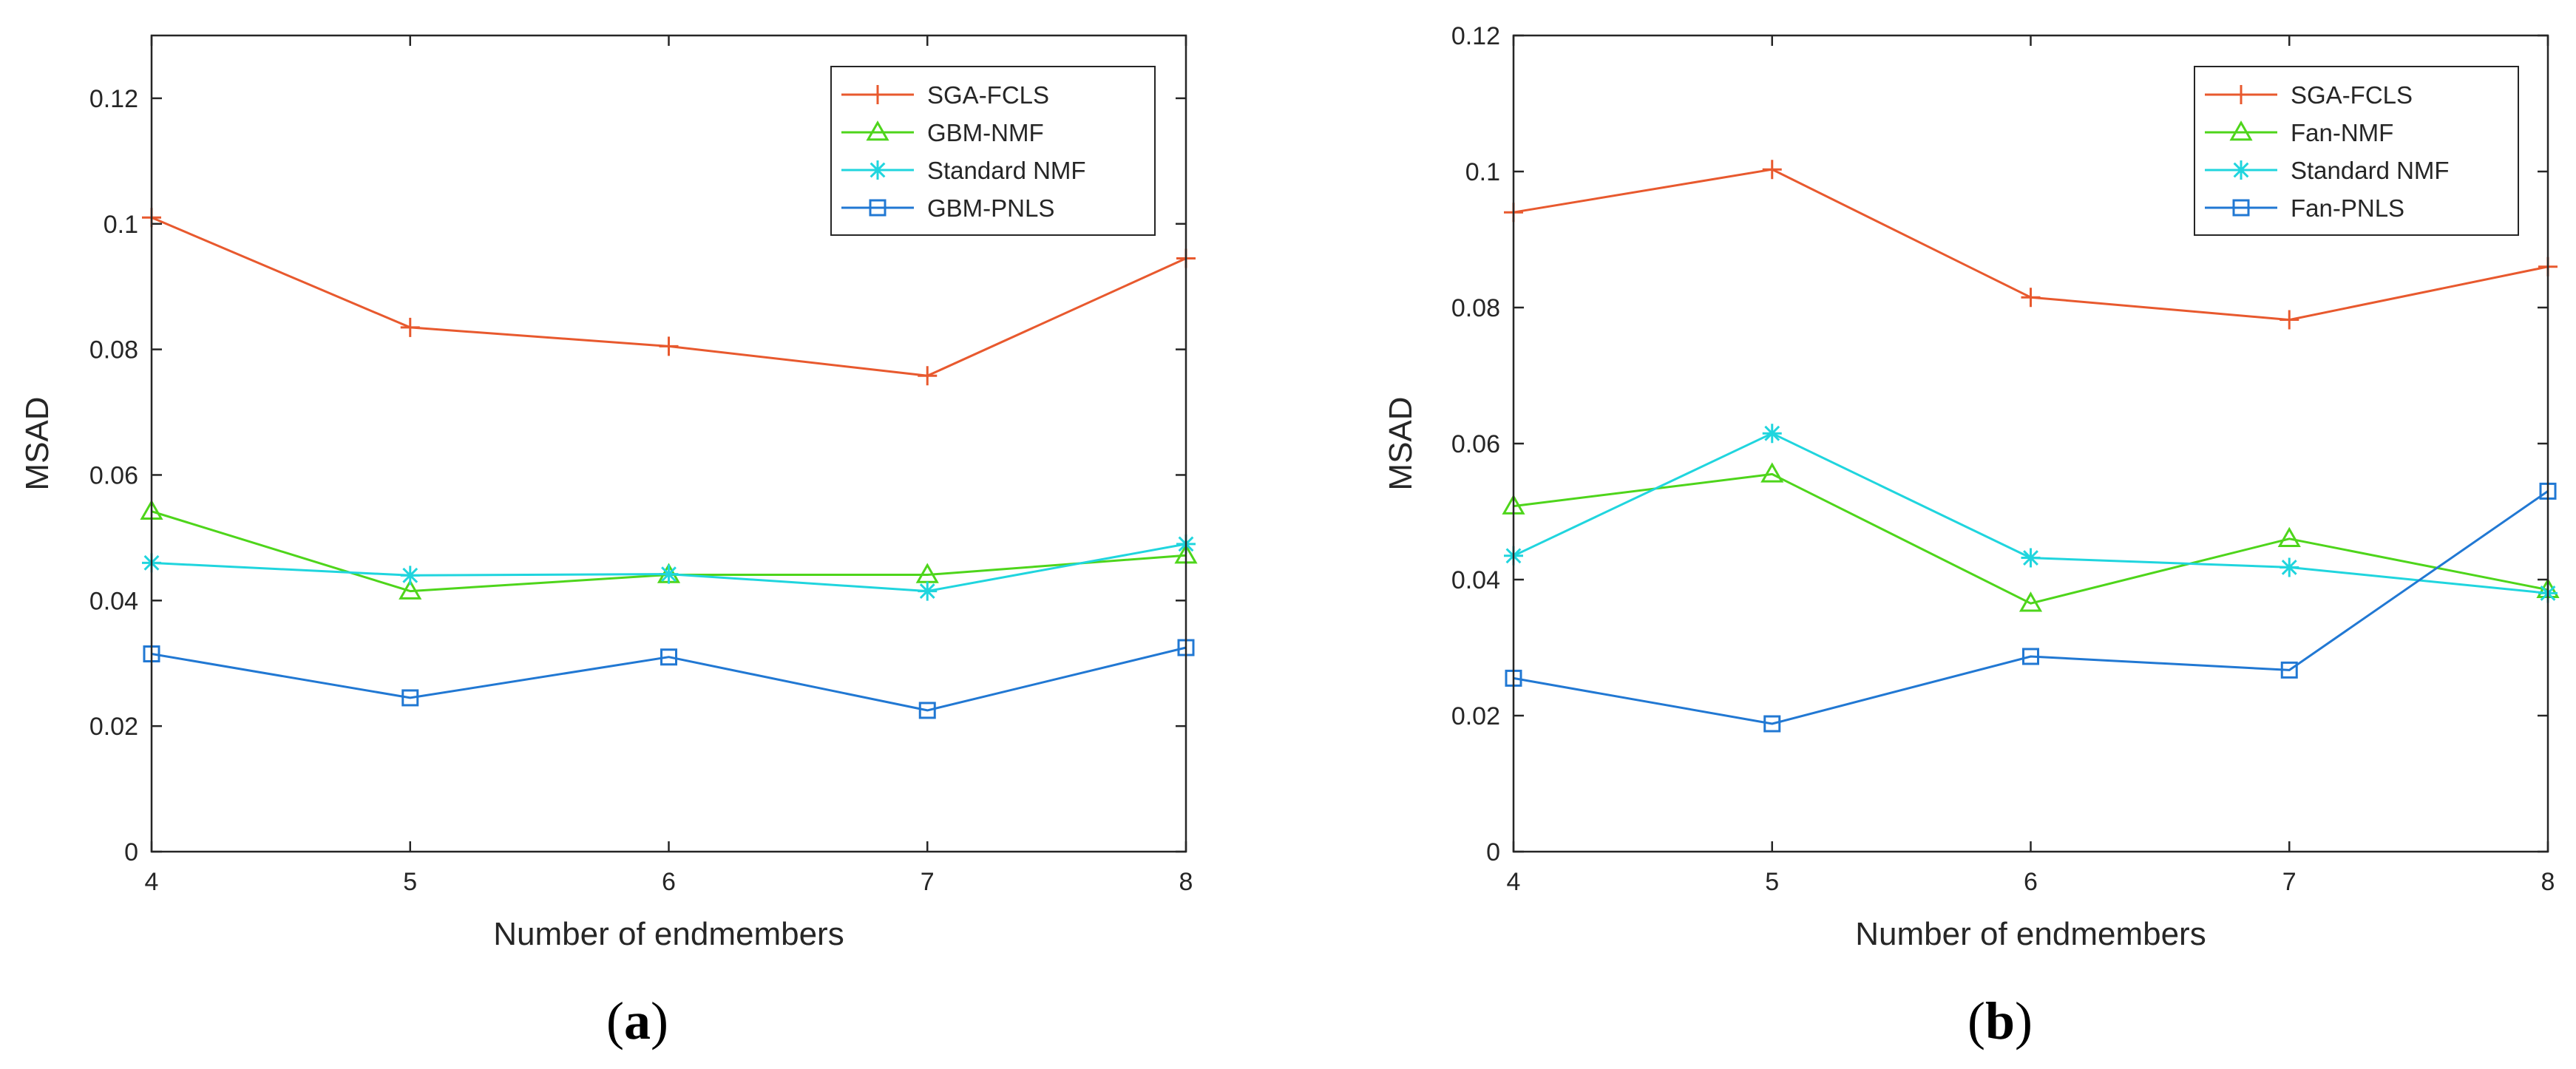 This screenshot has width=2576, height=1069. I want to click on panel-caption: (b), so click(2000, 1021).